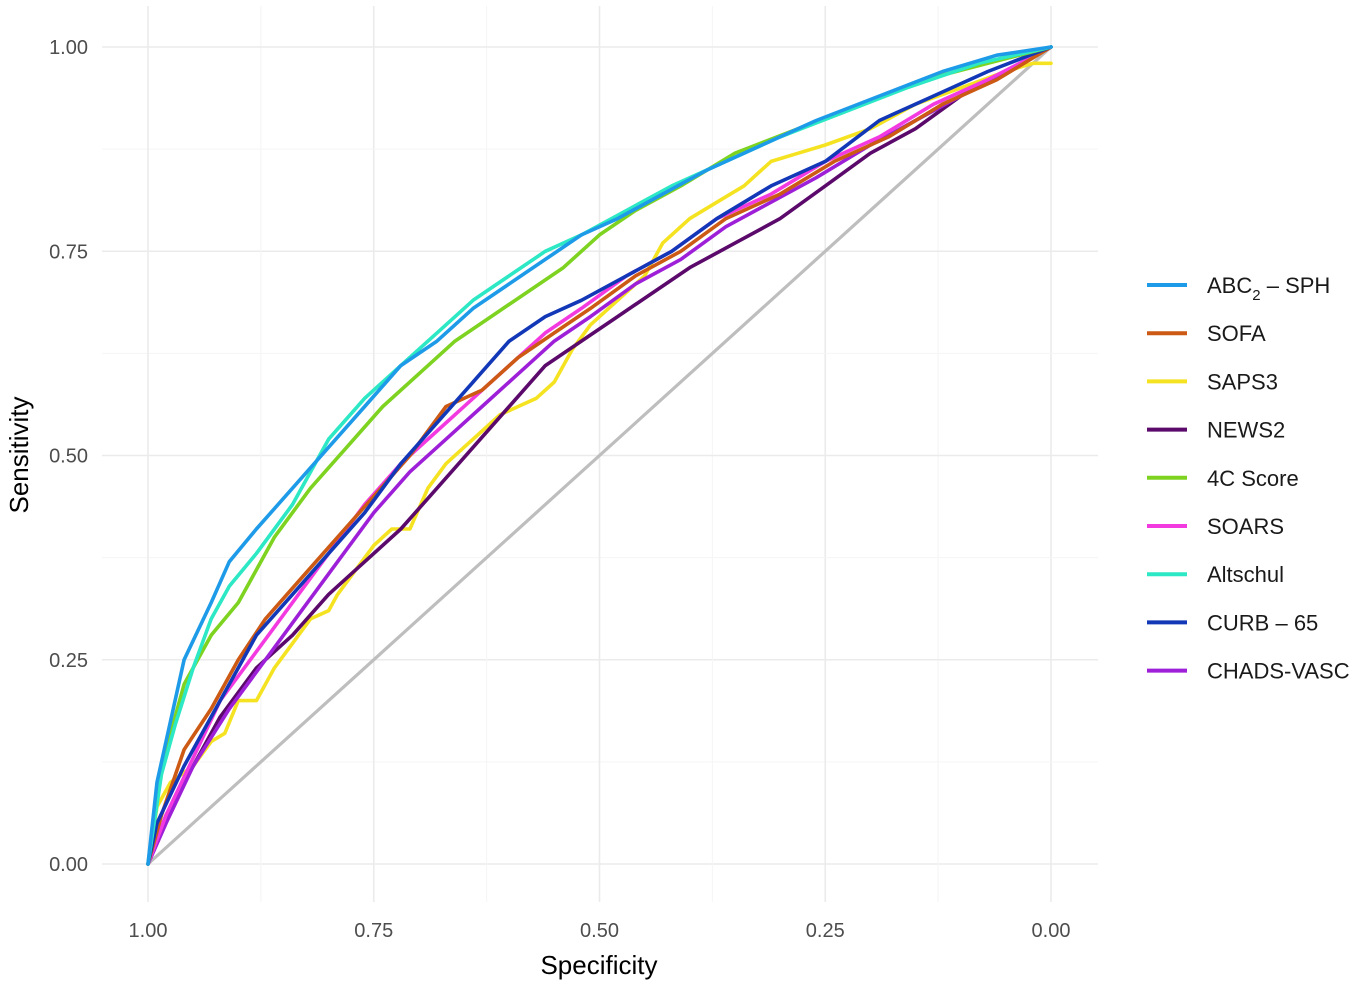 This screenshot has height=986, width=1370. I want to click on x-axis-title: Specificity, so click(598, 965).